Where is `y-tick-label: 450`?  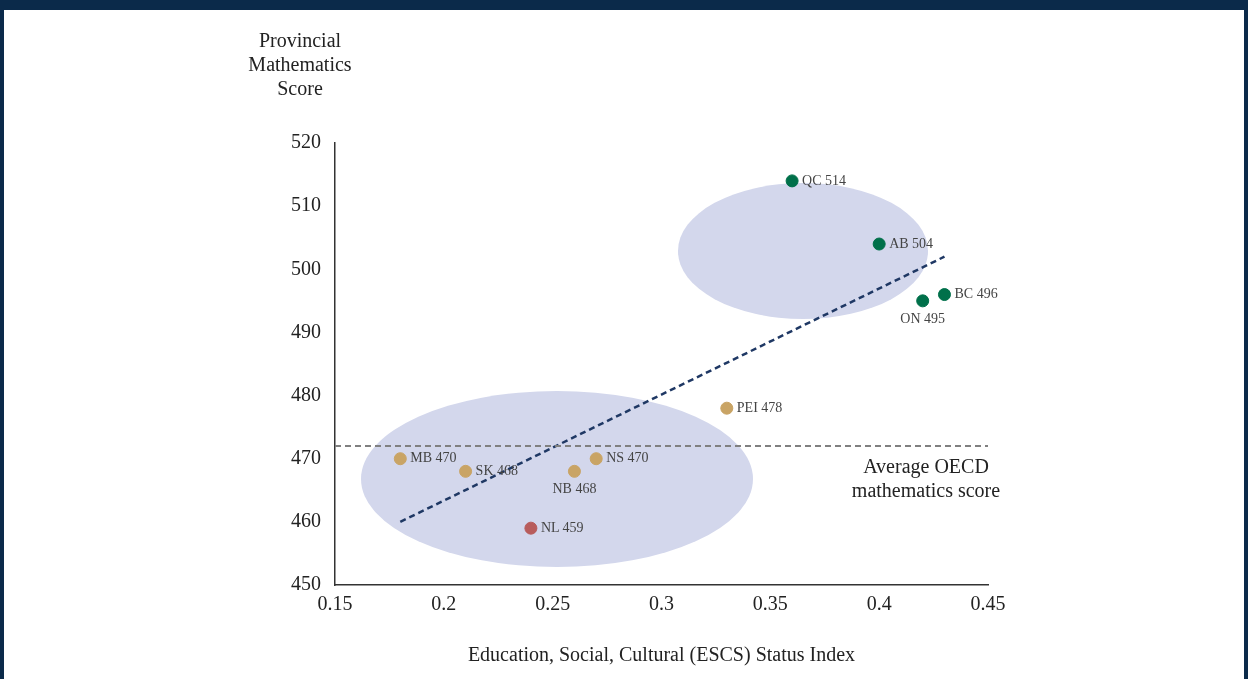
y-tick-label: 450 is located at coordinates (306, 583).